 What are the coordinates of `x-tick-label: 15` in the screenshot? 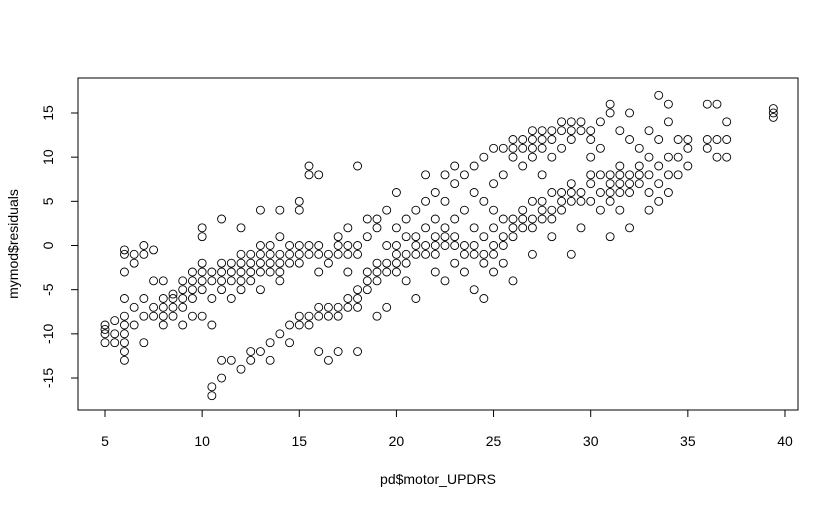 It's located at (299, 441).